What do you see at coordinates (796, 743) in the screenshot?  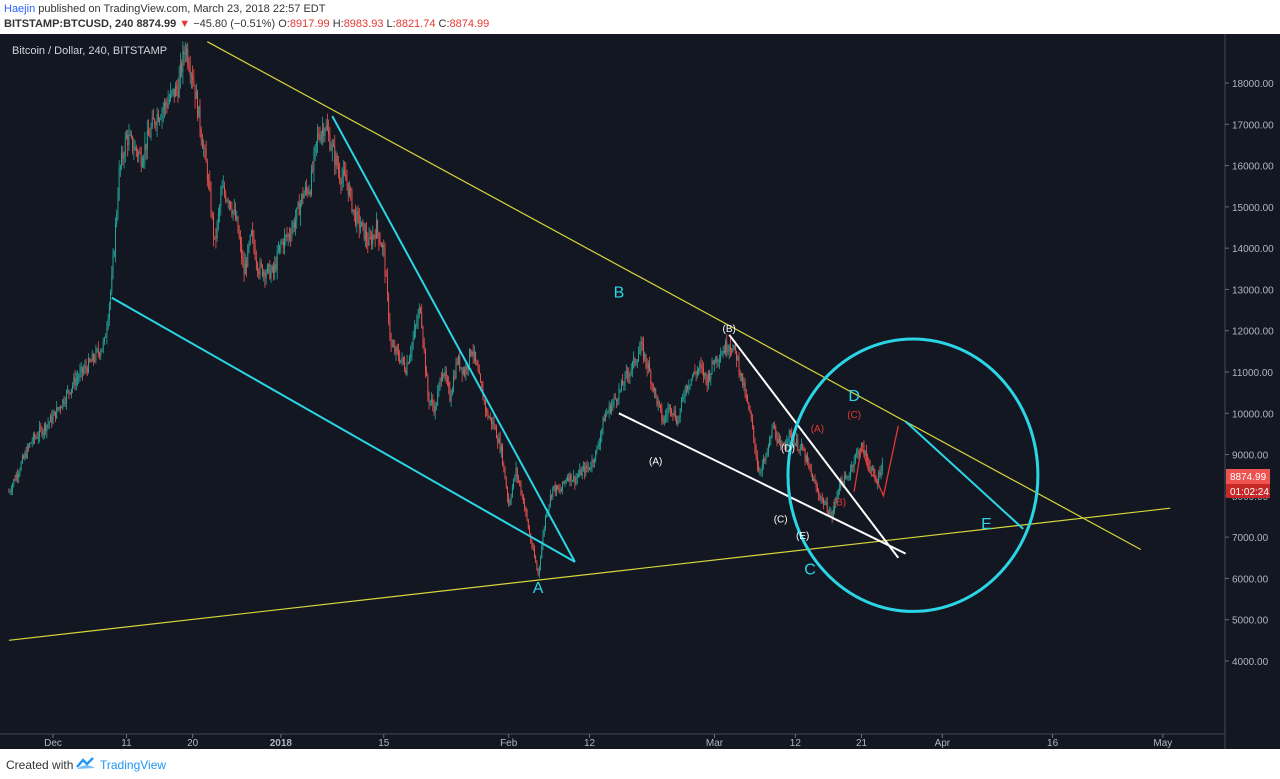 I see `time-tick-label: 12` at bounding box center [796, 743].